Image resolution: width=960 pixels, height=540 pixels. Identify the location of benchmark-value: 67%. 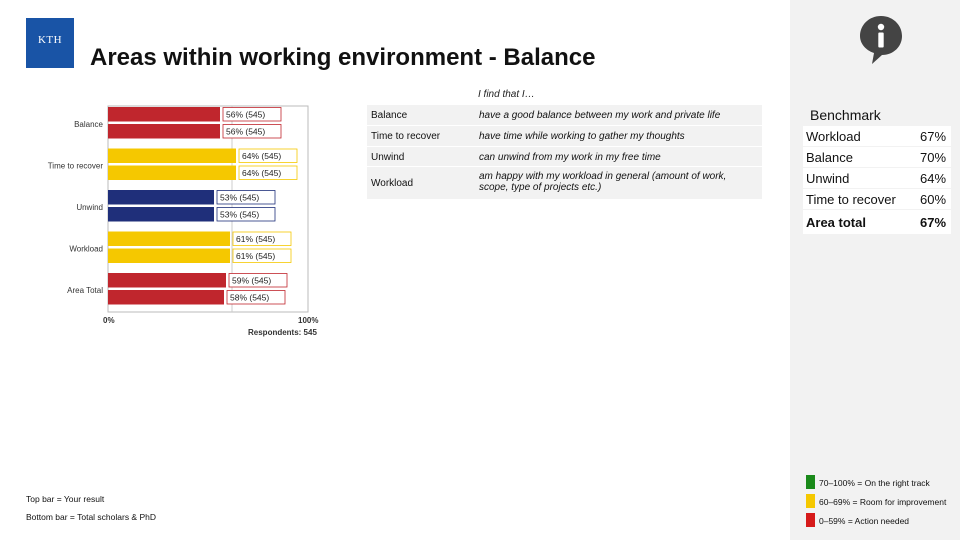
(934, 136).